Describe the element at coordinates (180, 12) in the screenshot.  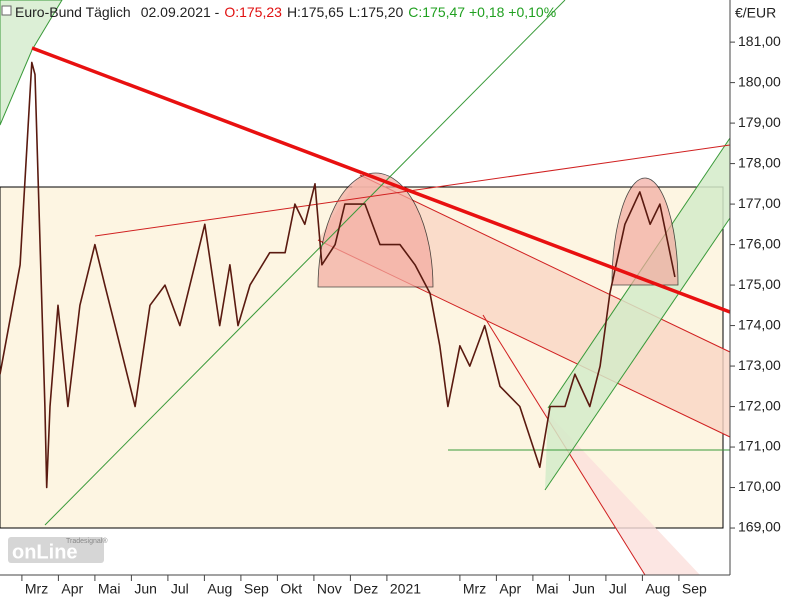
I see `date: 02.09.2021 -` at that location.